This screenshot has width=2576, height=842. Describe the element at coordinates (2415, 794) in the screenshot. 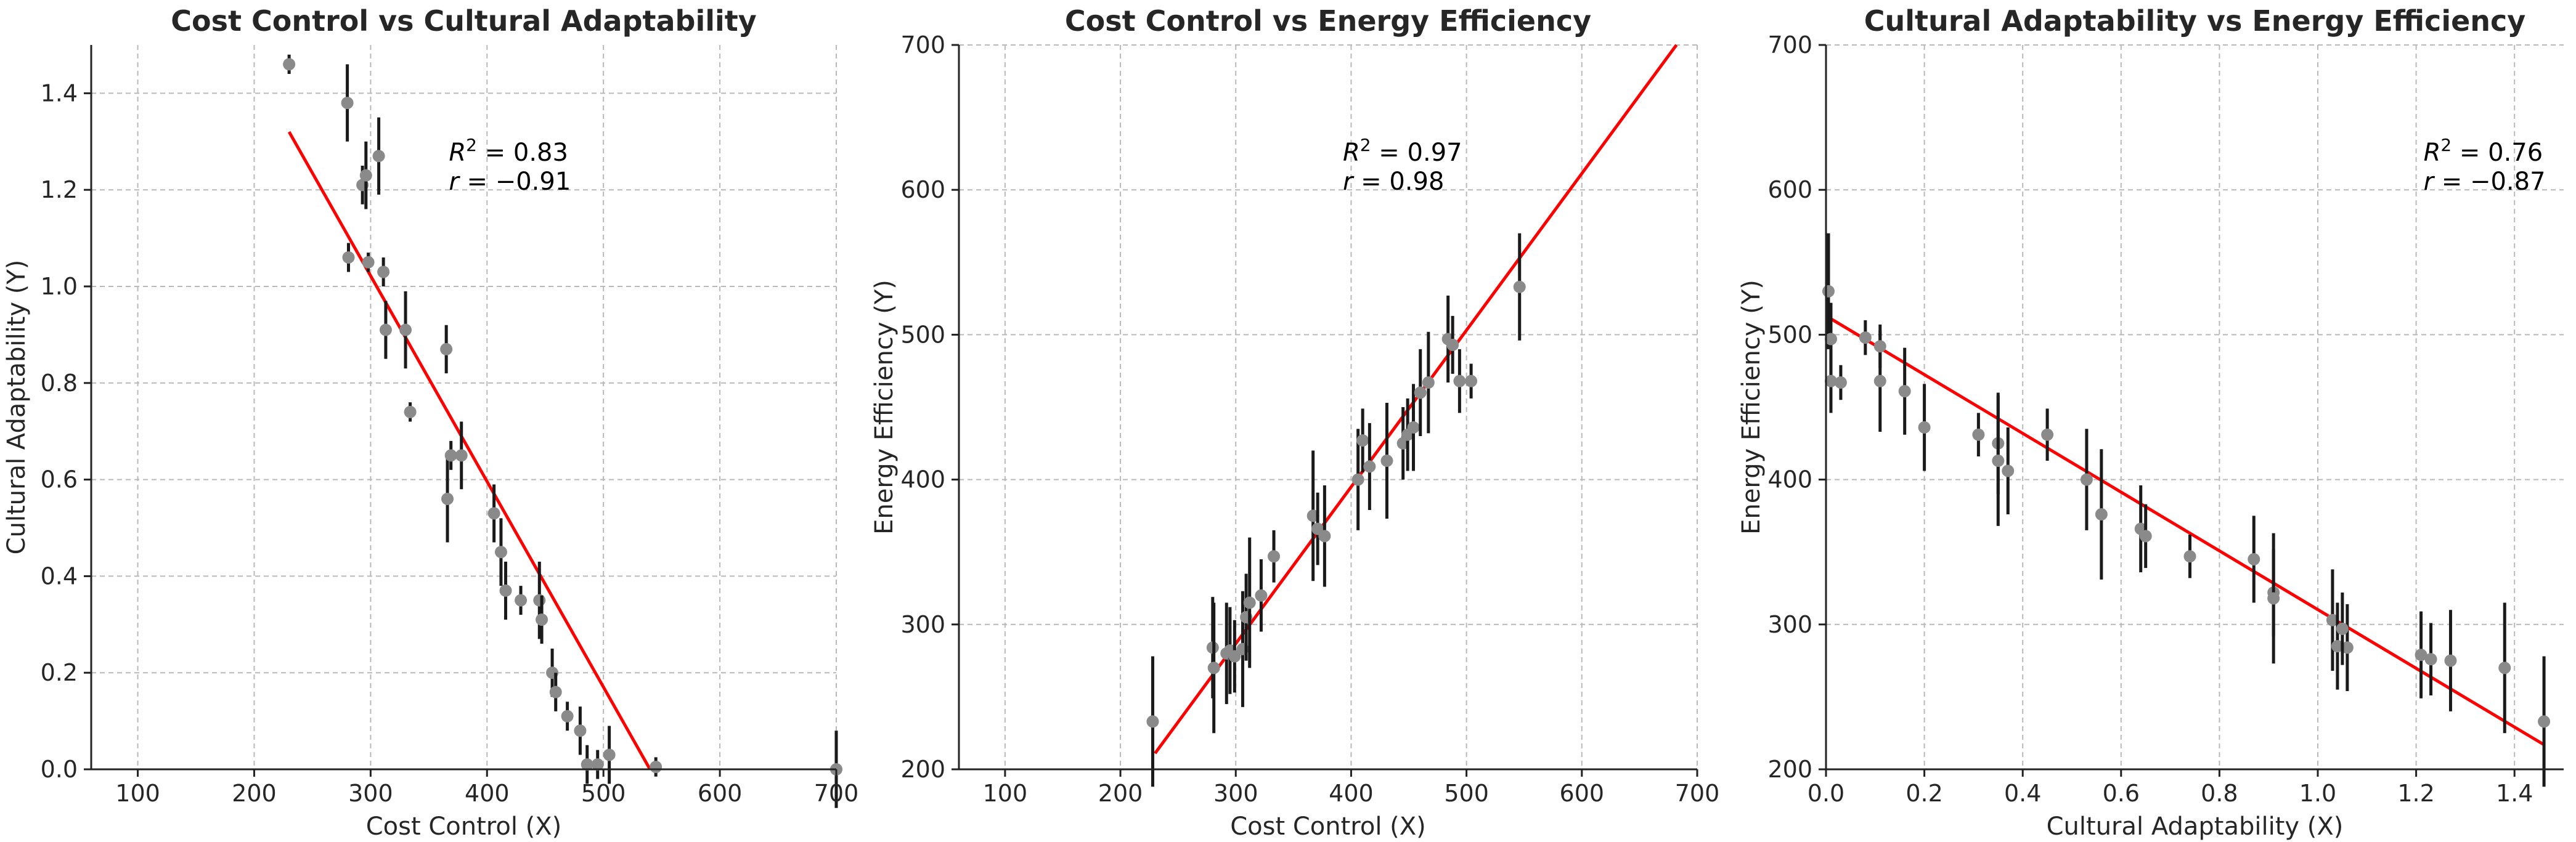

I see `x-tick-label: 1.2` at that location.